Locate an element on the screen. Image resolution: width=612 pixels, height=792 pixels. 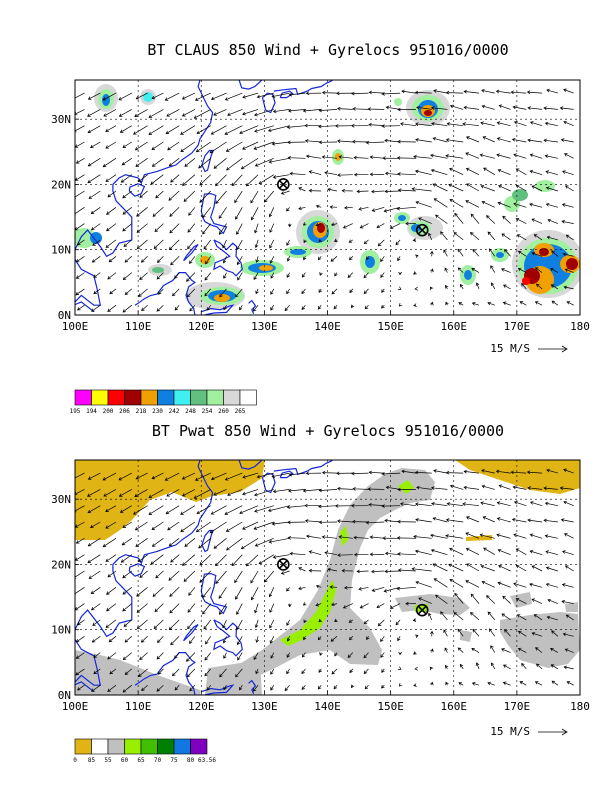
panel-1-gyrelocs is located at coordinates (353, 207).